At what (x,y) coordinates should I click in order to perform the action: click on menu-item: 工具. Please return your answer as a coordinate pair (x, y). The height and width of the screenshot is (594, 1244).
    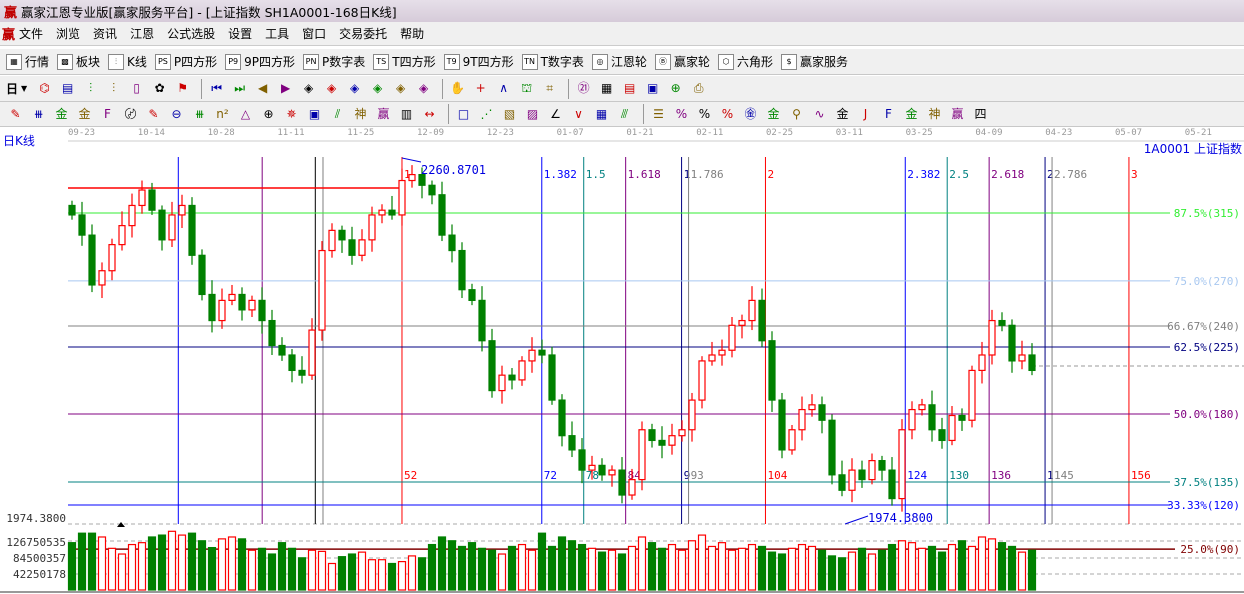
    Looking at the image, I should click on (277, 34).